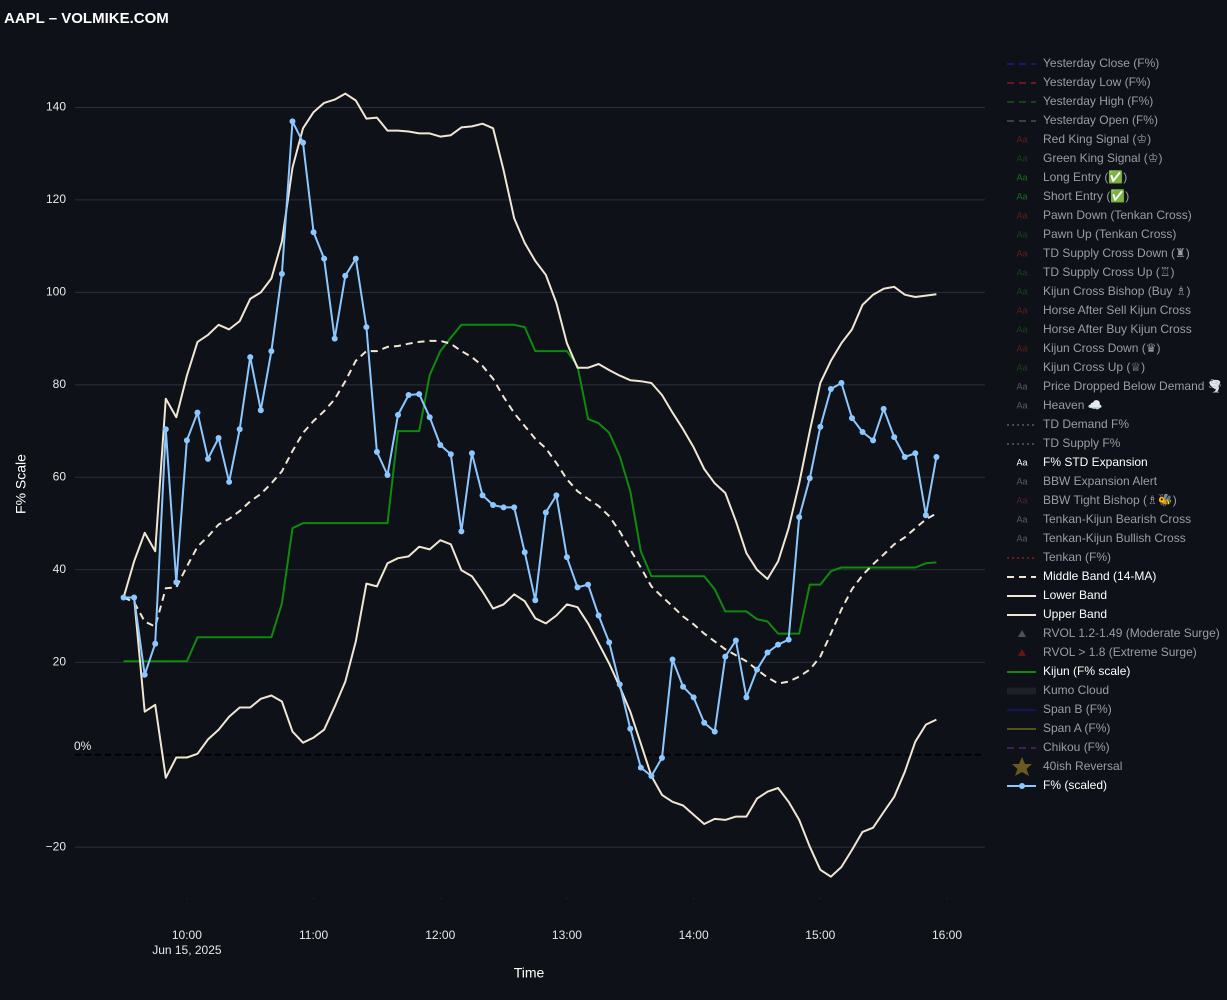  Describe the element at coordinates (1086, 424) in the screenshot. I see `legend-label: TD Demand F%` at that location.